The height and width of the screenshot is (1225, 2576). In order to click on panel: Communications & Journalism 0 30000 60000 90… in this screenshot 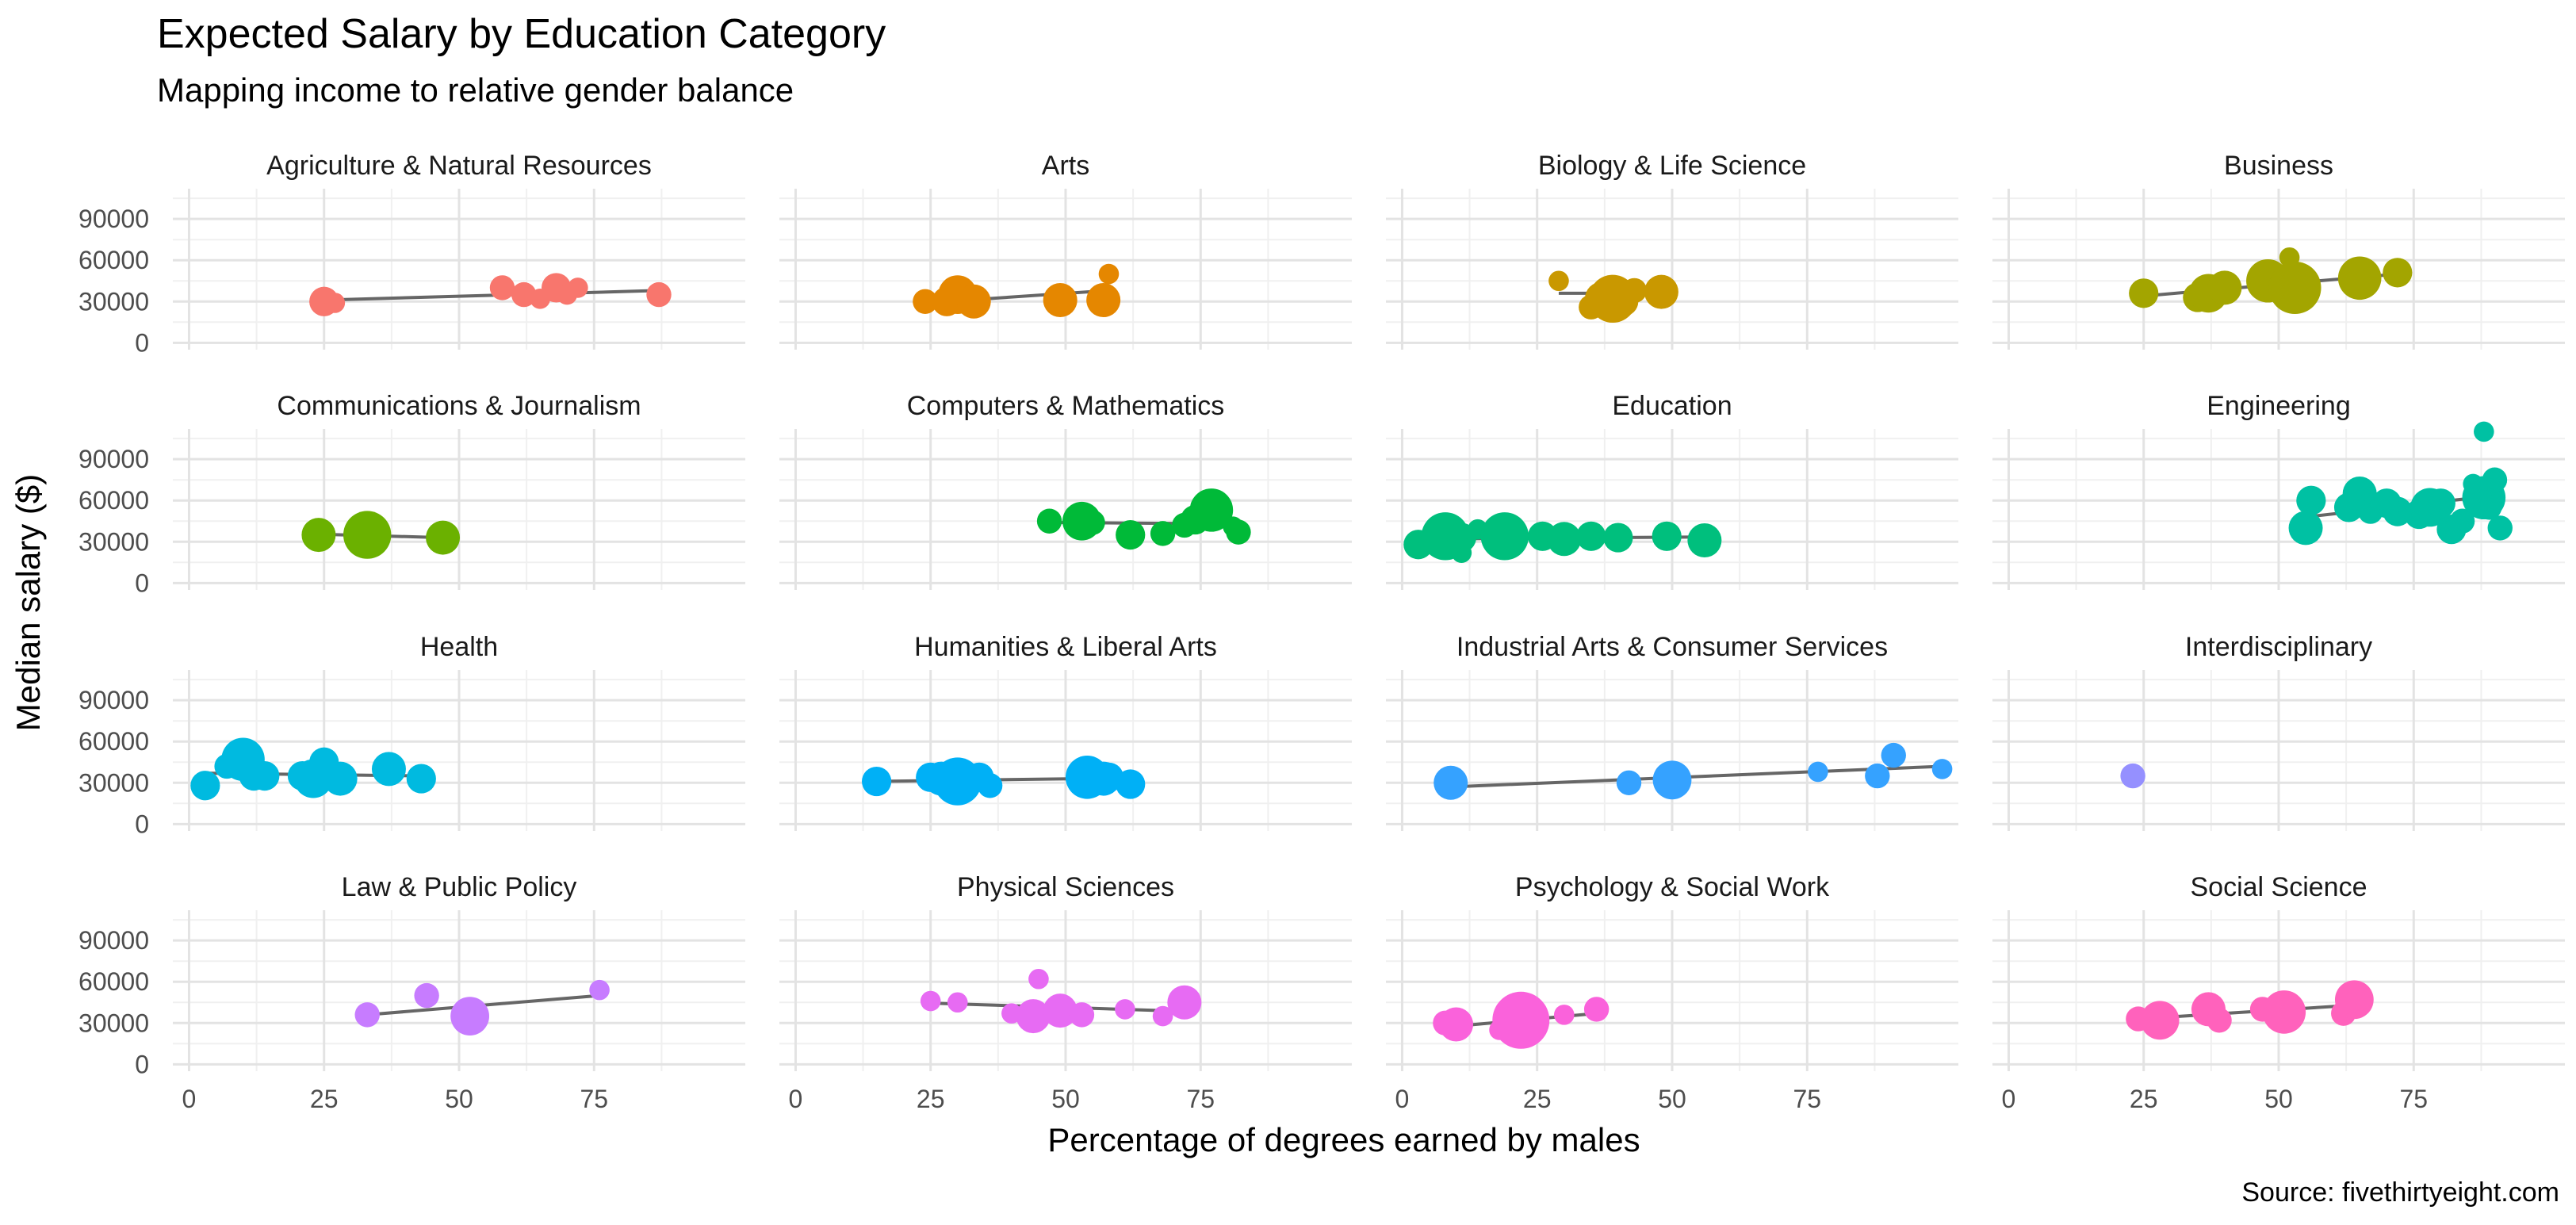, I will do `click(411, 494)`.